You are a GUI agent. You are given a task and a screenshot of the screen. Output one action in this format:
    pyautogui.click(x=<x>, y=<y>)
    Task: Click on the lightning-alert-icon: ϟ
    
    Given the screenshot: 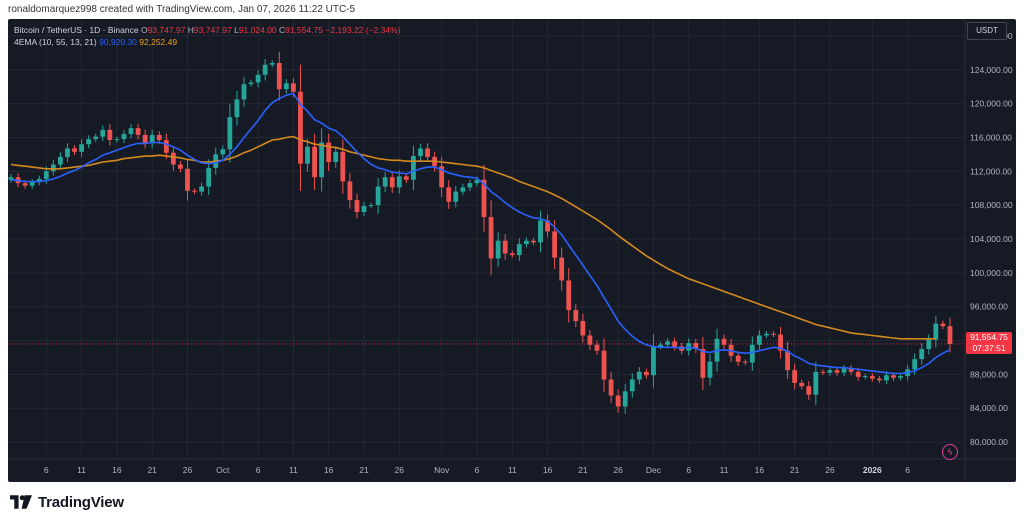 What is the action you would take?
    pyautogui.click(x=950, y=452)
    